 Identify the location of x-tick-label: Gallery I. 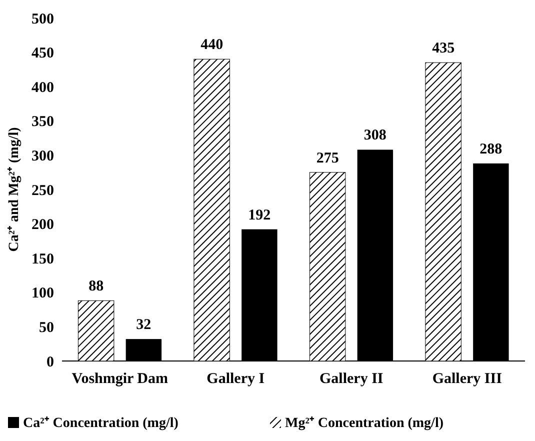
(235, 379).